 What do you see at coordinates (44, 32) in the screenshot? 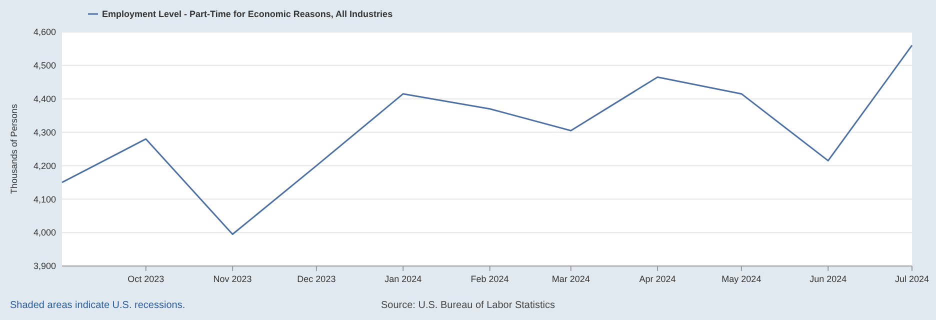
I see `y-tick-label: 4,600` at bounding box center [44, 32].